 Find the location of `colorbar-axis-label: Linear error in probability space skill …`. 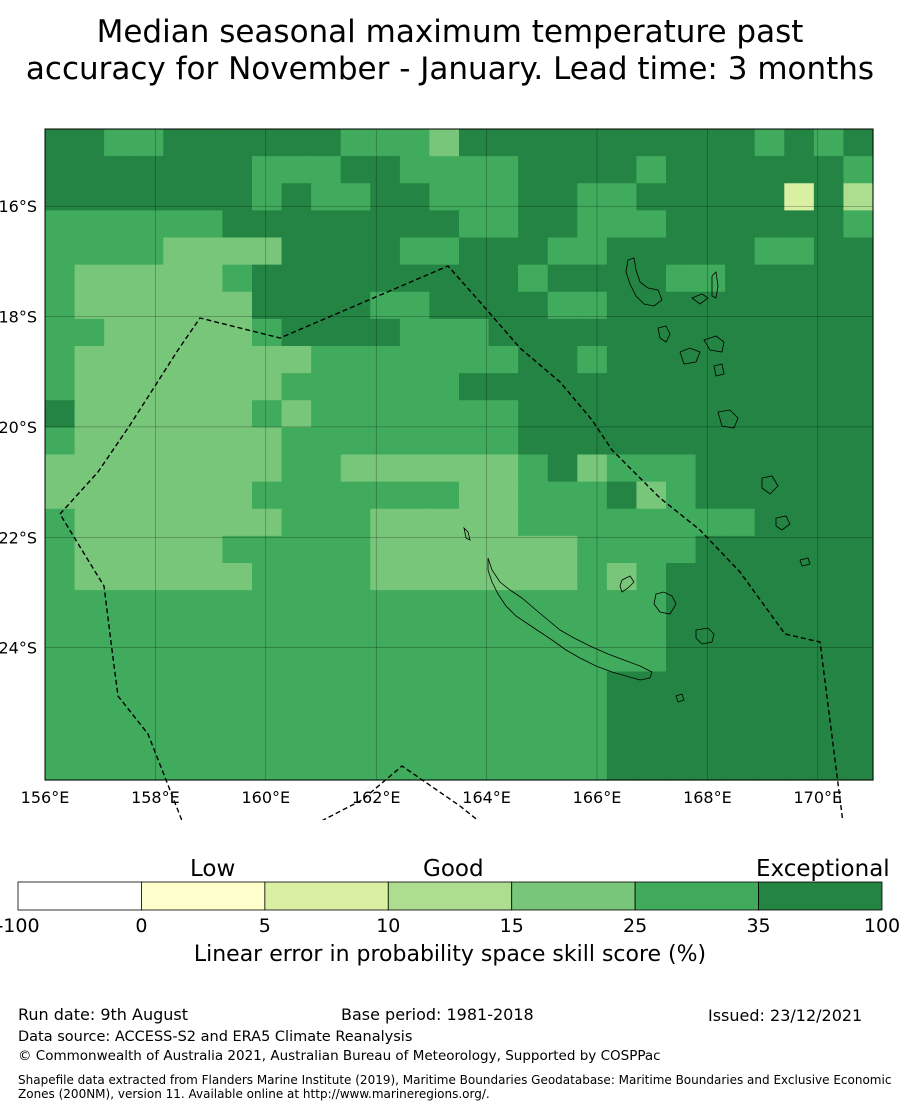

colorbar-axis-label: Linear error in probability space skill … is located at coordinates (450, 954).